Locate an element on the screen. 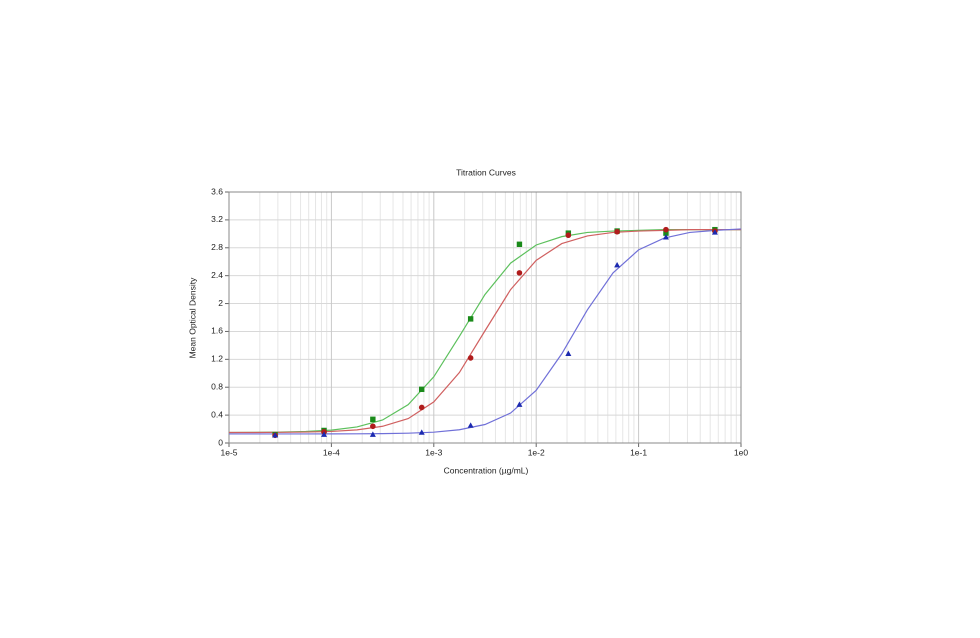 This screenshot has width=980, height=638. y-tick-label: 3.2 is located at coordinates (217, 219).